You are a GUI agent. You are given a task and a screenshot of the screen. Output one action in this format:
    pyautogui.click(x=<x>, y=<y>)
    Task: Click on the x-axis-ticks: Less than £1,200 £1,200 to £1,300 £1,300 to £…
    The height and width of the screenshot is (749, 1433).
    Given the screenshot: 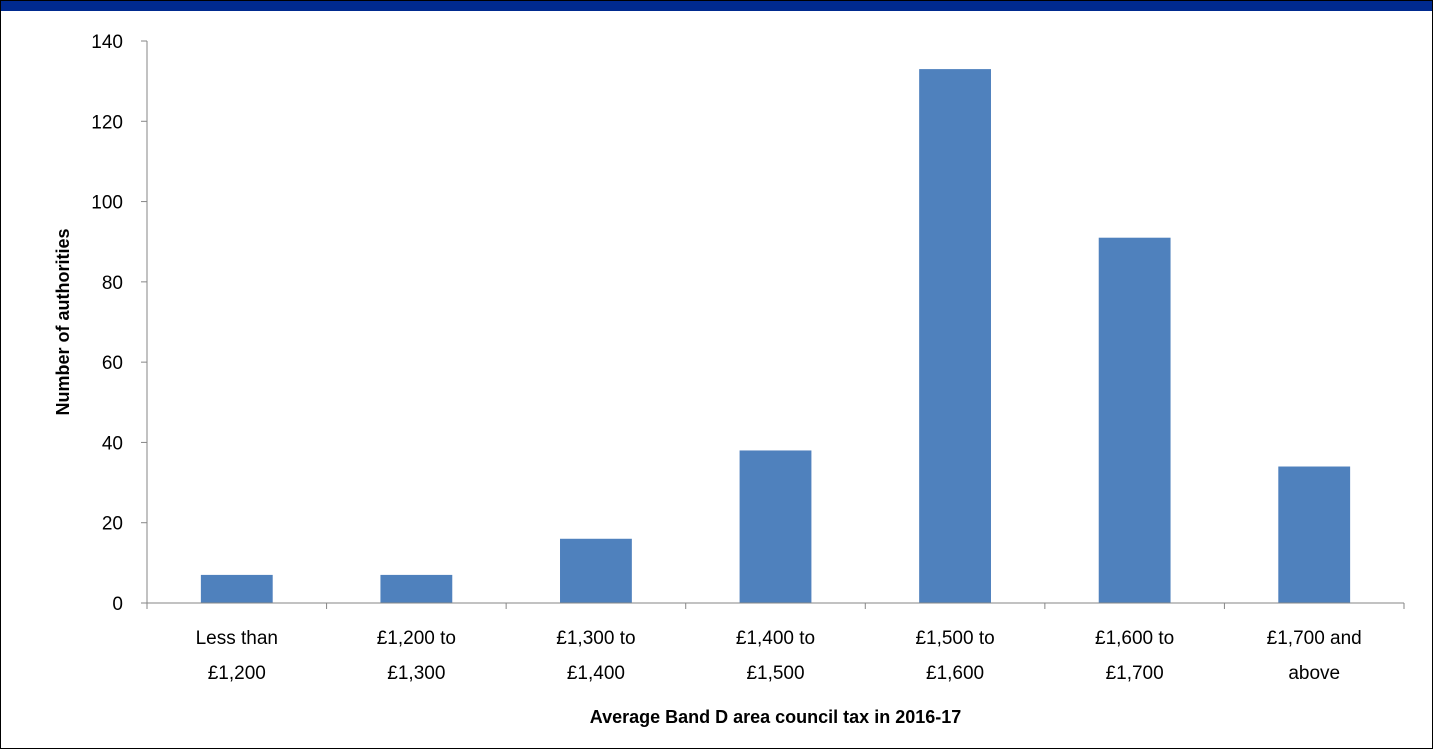 What is the action you would take?
    pyautogui.click(x=775, y=643)
    